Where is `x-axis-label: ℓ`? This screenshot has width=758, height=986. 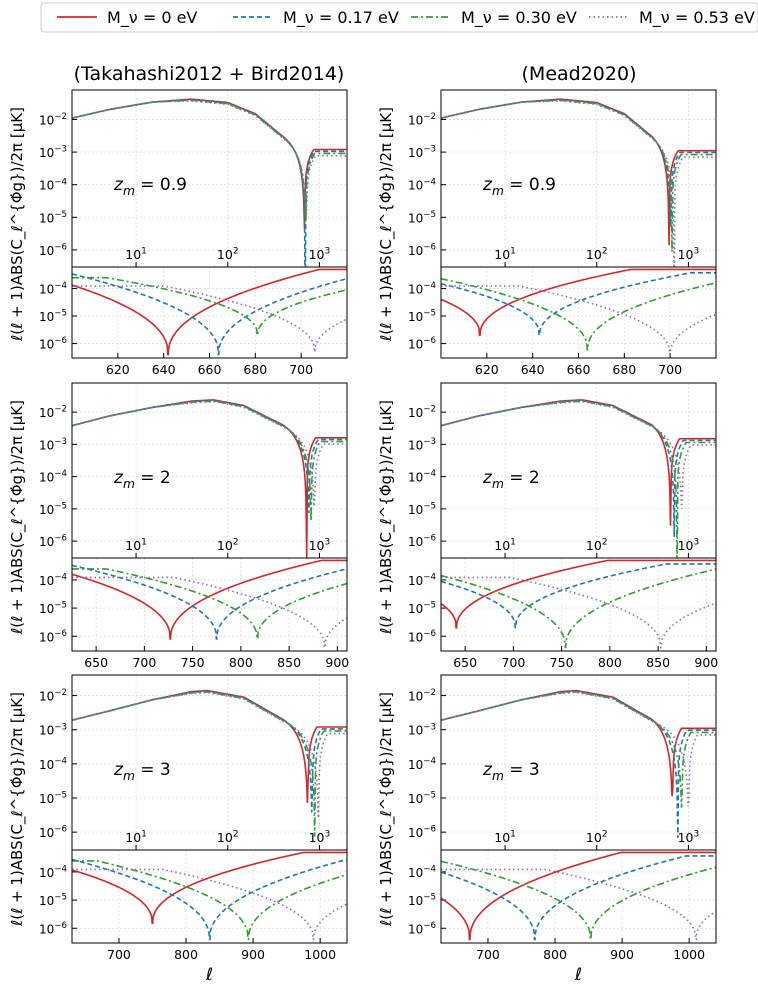
x-axis-label: ℓ is located at coordinates (578, 975).